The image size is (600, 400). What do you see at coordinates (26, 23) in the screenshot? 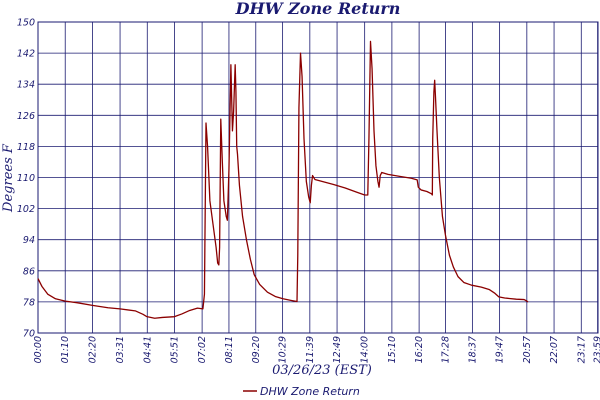
I see `y-tick-label: 150` at bounding box center [26, 23].